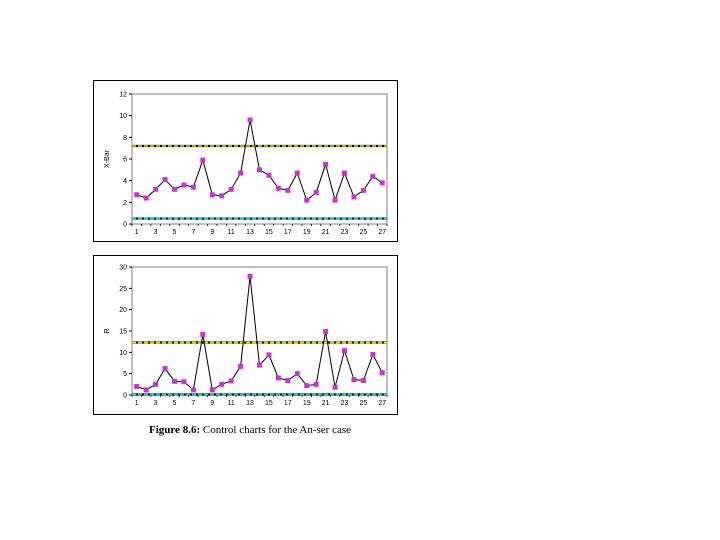  Describe the element at coordinates (175, 232) in the screenshot. I see `xbar-xtick-label: 5` at that location.